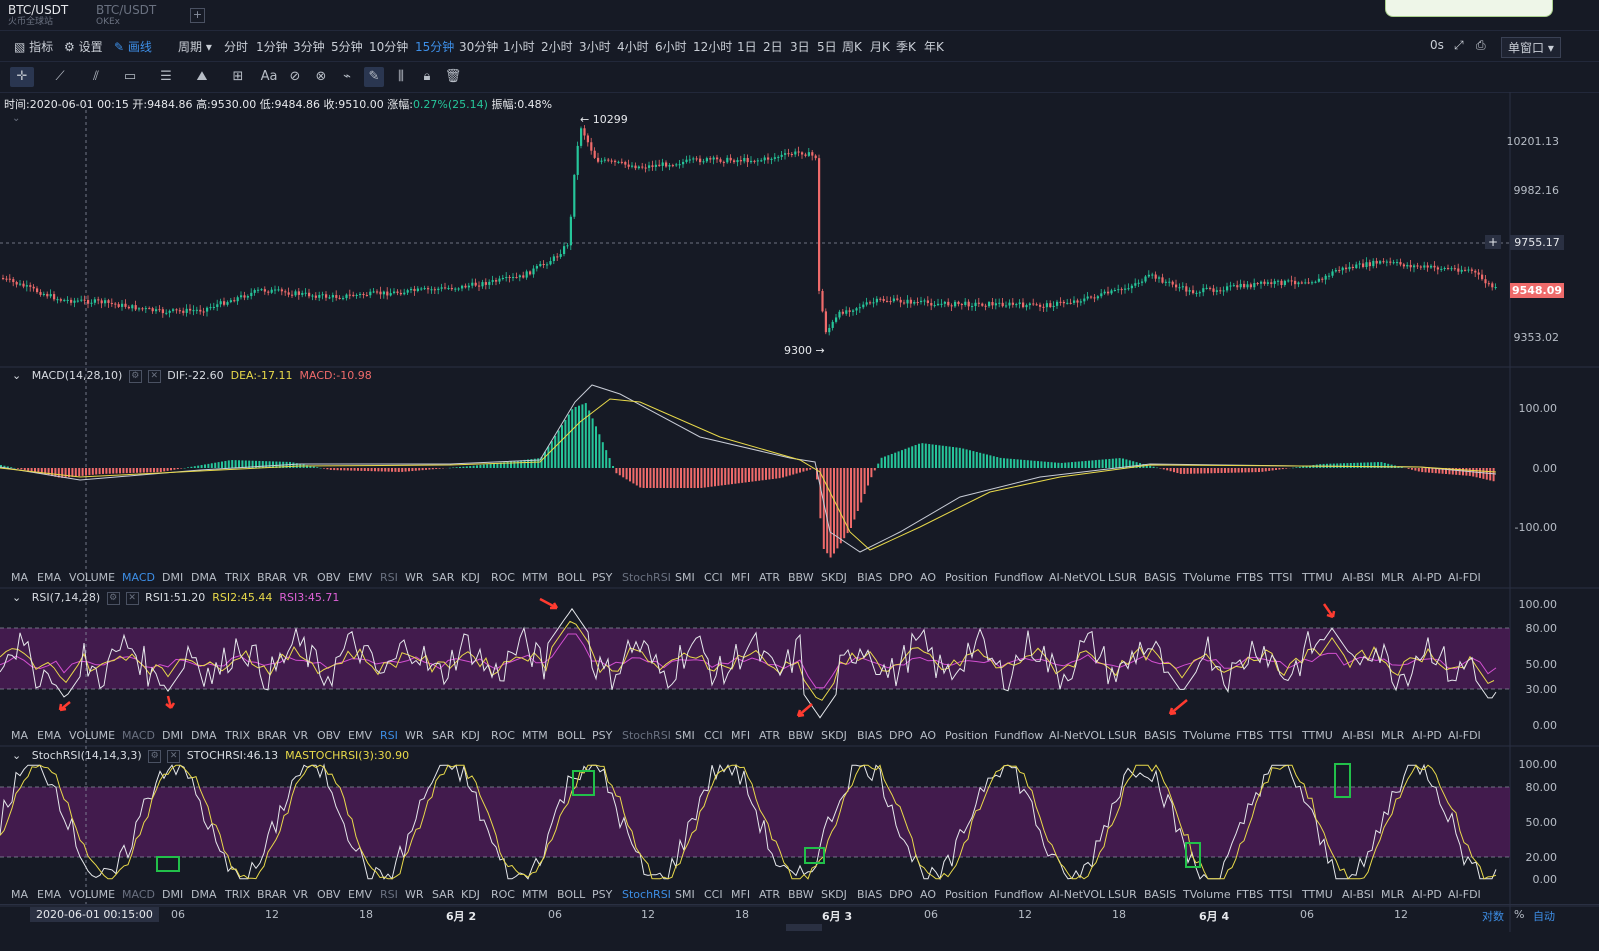  What do you see at coordinates (1493, 916) in the screenshot?
I see `log-scale-toggle: 对数` at bounding box center [1493, 916].